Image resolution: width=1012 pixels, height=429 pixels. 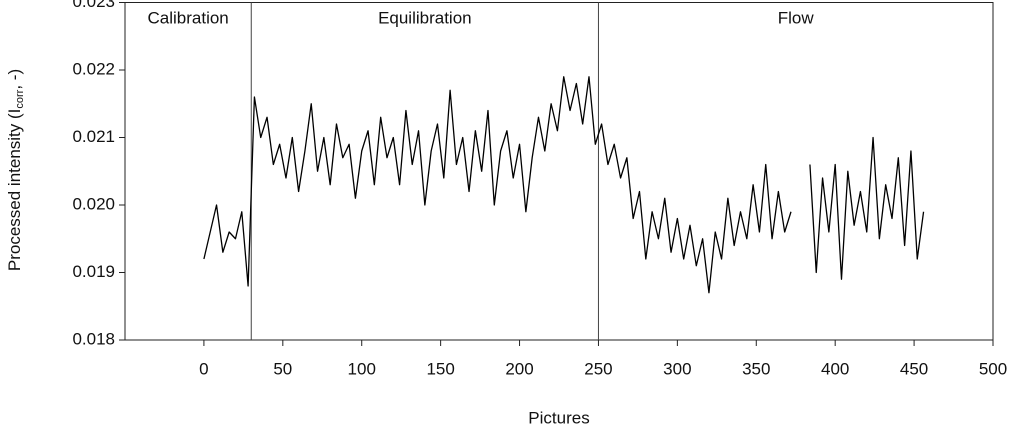 What do you see at coordinates (93, 5) in the screenshot?
I see `y-tick-label: 0.023` at bounding box center [93, 5].